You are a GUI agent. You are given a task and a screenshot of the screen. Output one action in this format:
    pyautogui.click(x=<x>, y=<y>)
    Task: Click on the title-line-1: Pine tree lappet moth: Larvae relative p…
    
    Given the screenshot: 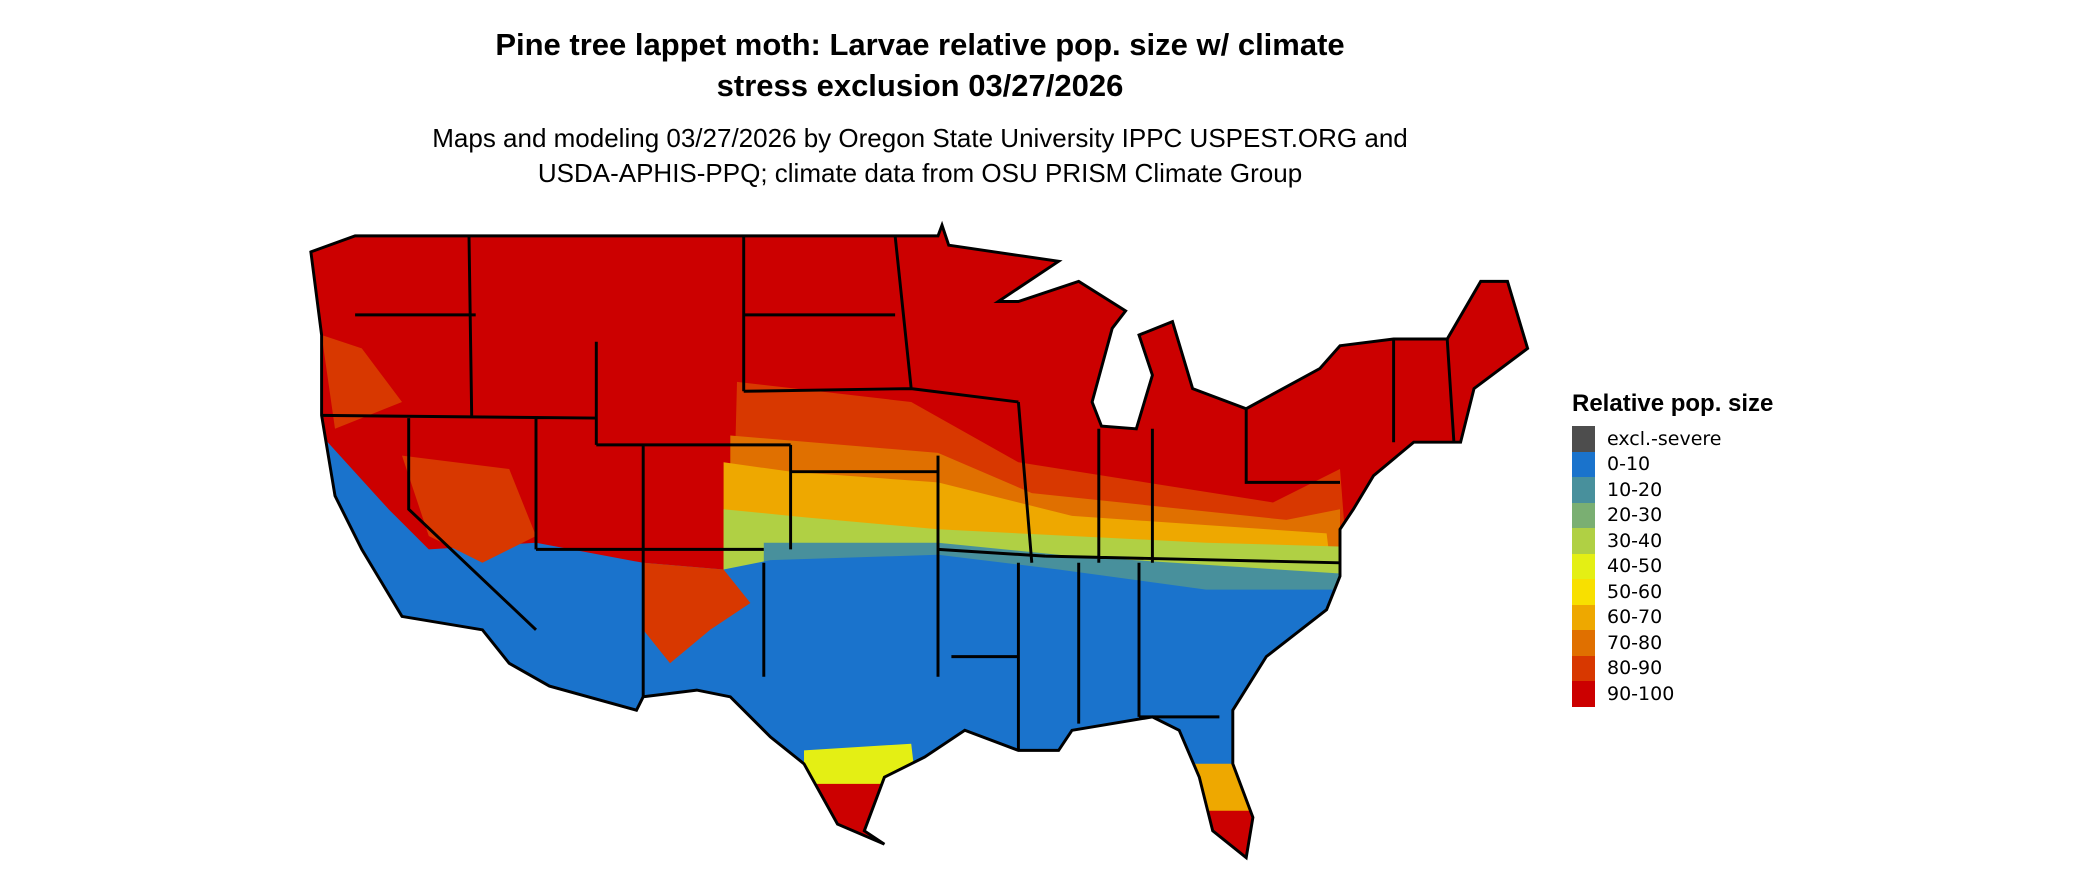 What is the action you would take?
    pyautogui.click(x=920, y=44)
    